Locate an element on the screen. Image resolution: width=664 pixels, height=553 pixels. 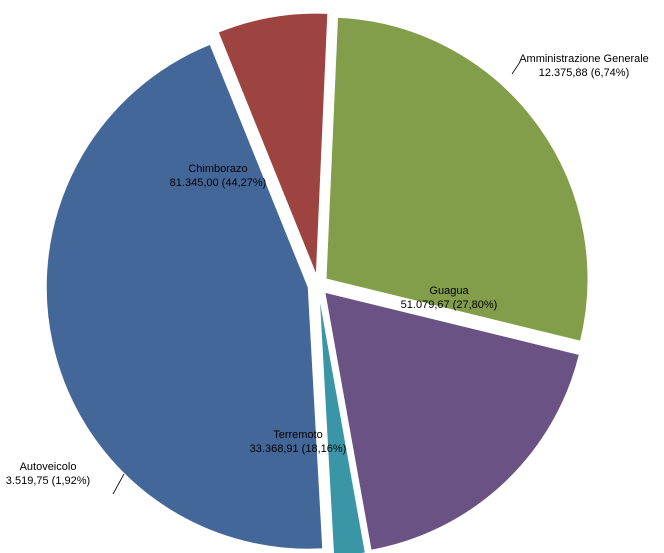
slice-label-value: 12.375,88 (6,74%) is located at coordinates (584, 73).